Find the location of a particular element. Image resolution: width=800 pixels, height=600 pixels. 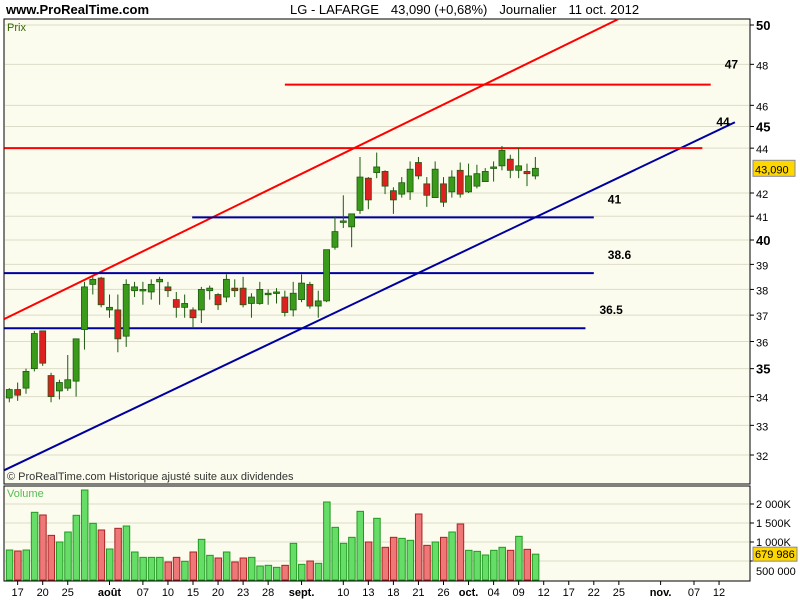

y-tick-label: 41 is located at coordinates (762, 218).